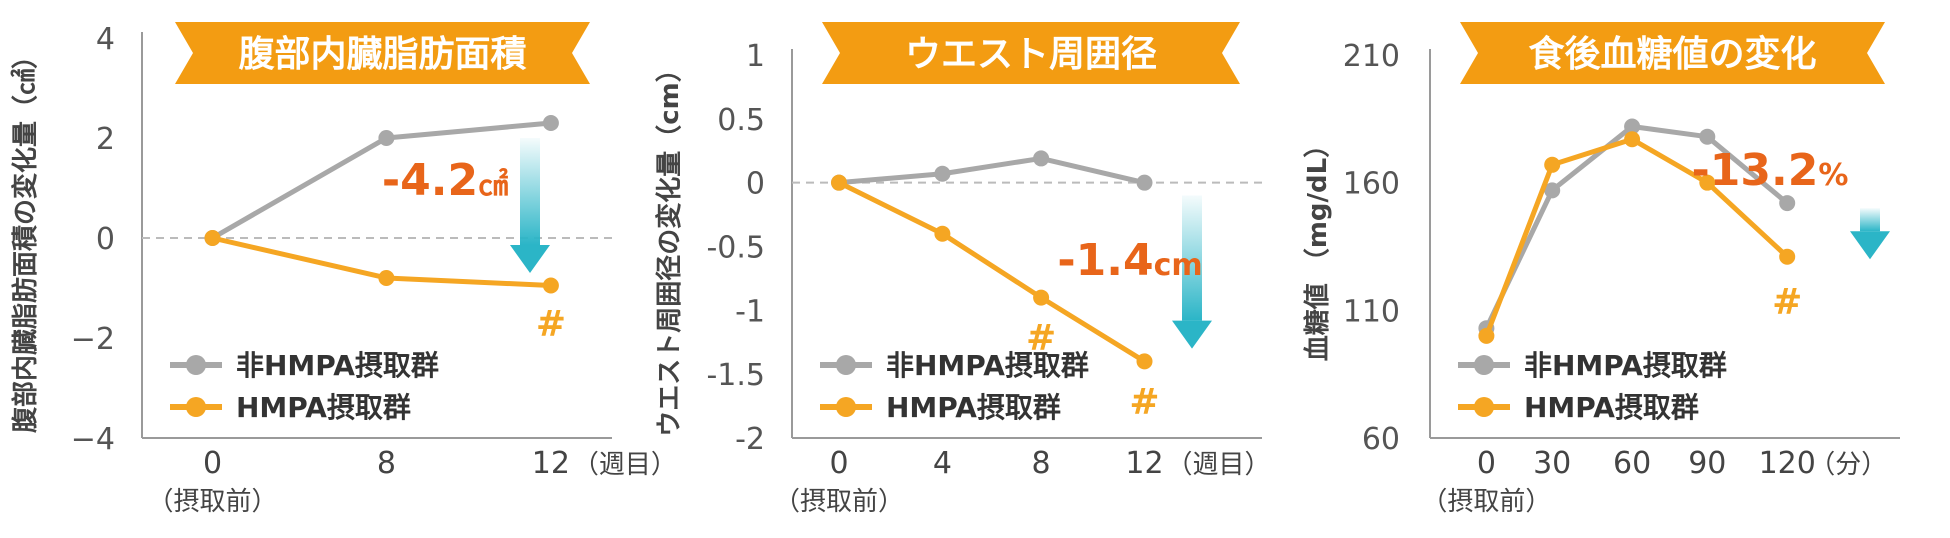 The image size is (1950, 538). What do you see at coordinates (1371, 311) in the screenshot?
I see `y-tick-label: 110` at bounding box center [1371, 311].